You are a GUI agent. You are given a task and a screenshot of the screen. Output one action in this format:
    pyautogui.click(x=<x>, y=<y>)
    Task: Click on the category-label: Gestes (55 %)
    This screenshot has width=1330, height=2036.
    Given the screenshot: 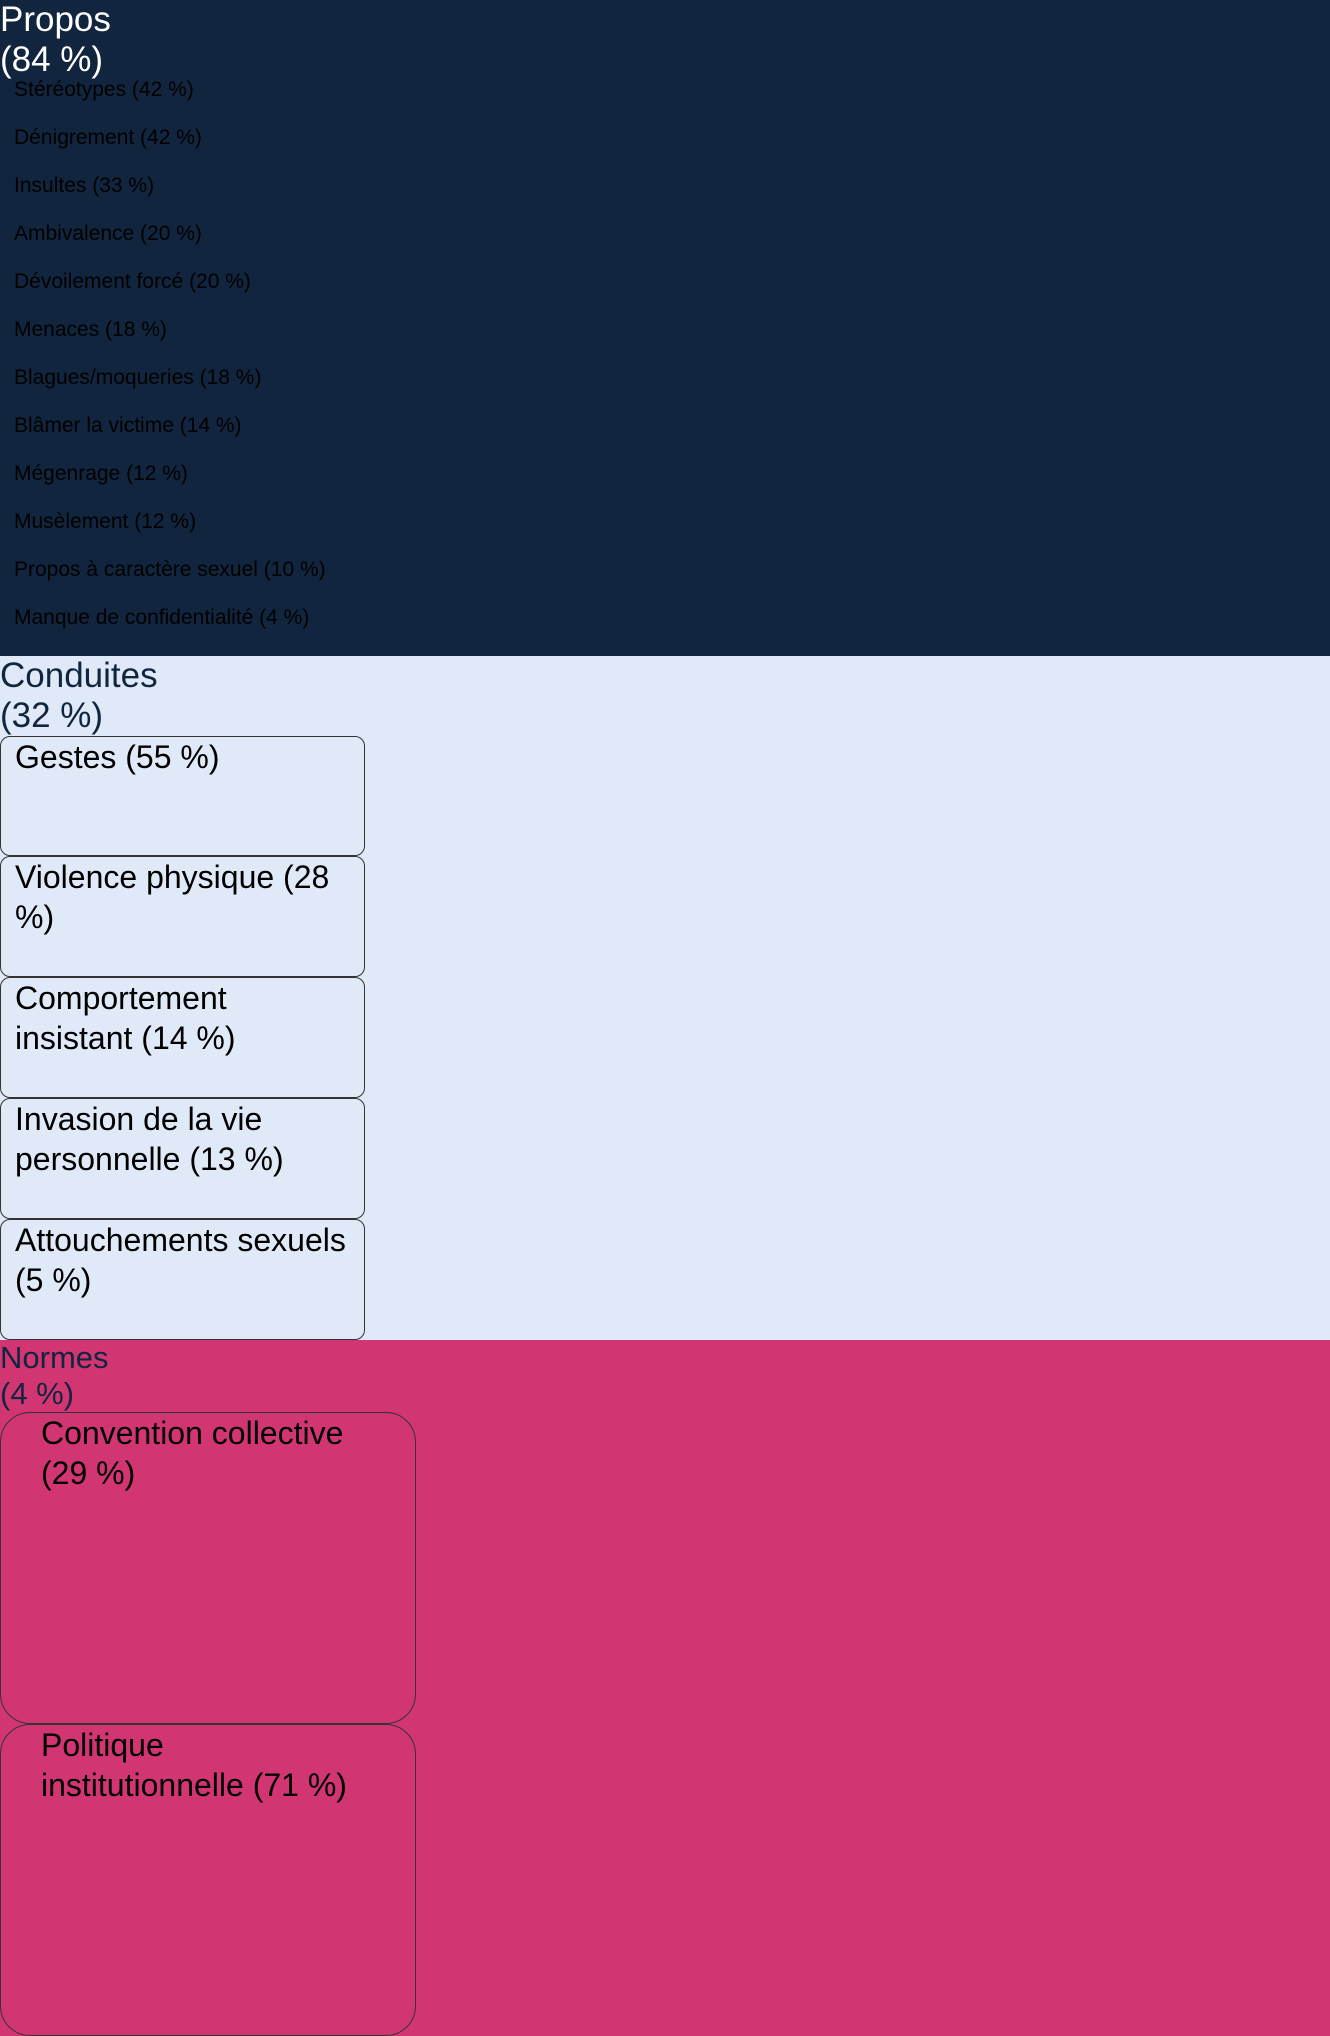 What is the action you would take?
    pyautogui.click(x=117, y=757)
    